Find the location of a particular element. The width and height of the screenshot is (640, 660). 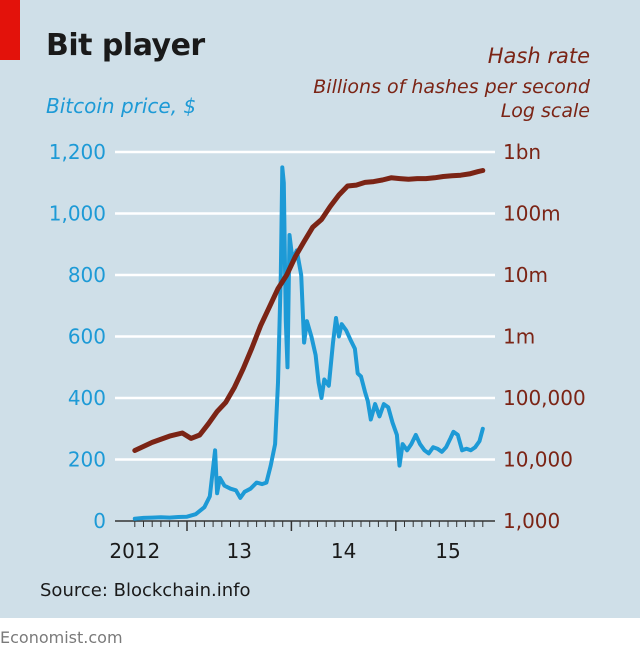

right-axis-units: Billions of hashes per second is located at coordinates (451, 87).